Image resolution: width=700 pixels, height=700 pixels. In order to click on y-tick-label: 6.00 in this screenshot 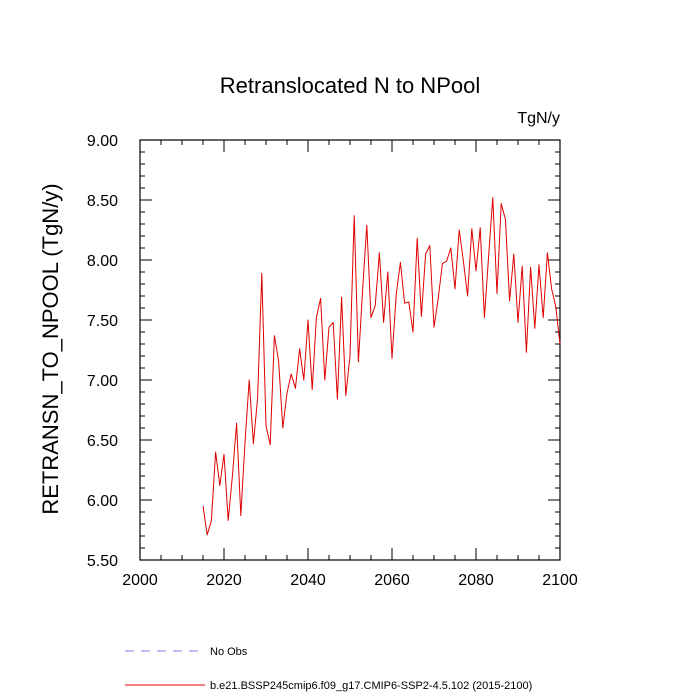, I will do `click(102, 501)`.